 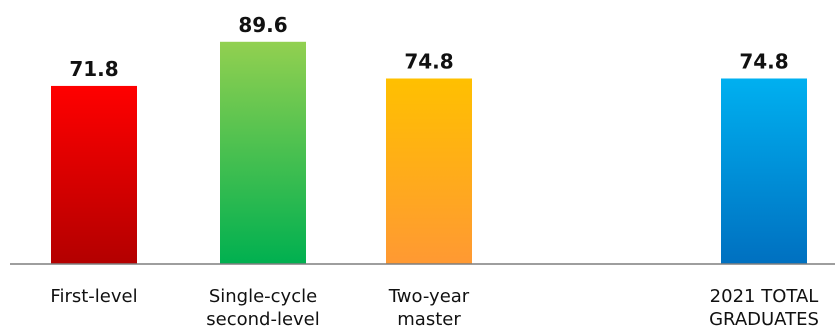 What do you see at coordinates (764, 308) in the screenshot?
I see `category-label-4: 2021 TOTAL GRADUATES` at bounding box center [764, 308].